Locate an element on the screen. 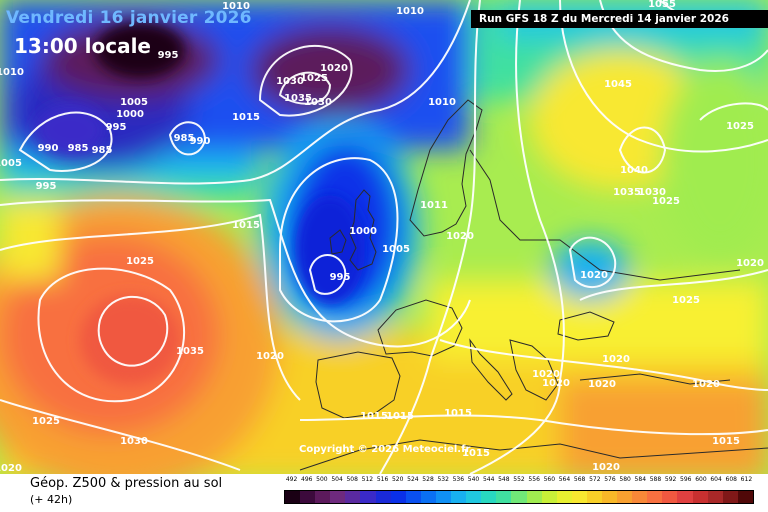  scale-value: 560 is located at coordinates (549, 479).